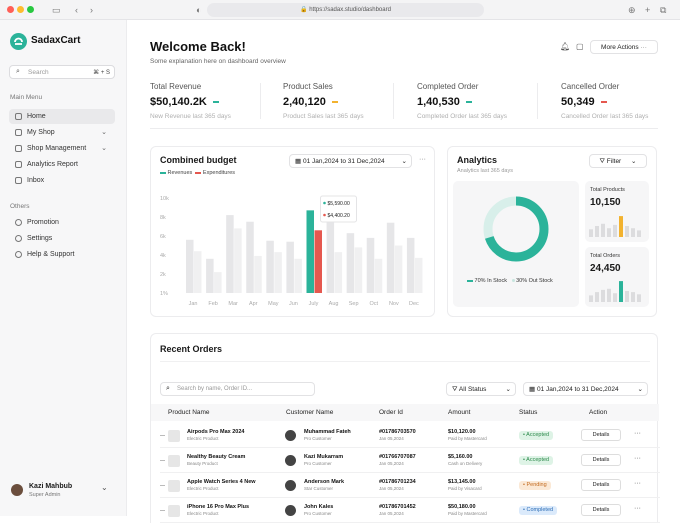 The width and height of the screenshot is (680, 524). What do you see at coordinates (565, 46) in the screenshot?
I see `notification-icon: 🔔︎` at bounding box center [565, 46].